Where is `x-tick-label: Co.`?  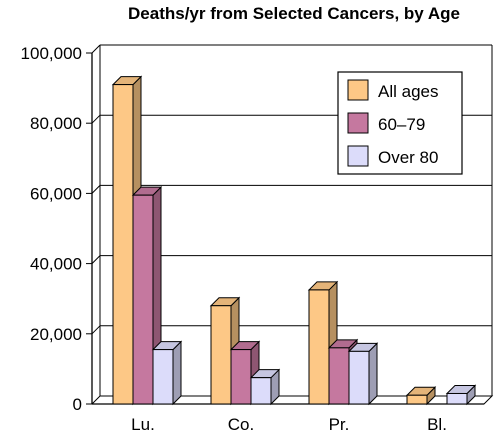
x-tick-label: Co. is located at coordinates (241, 424).